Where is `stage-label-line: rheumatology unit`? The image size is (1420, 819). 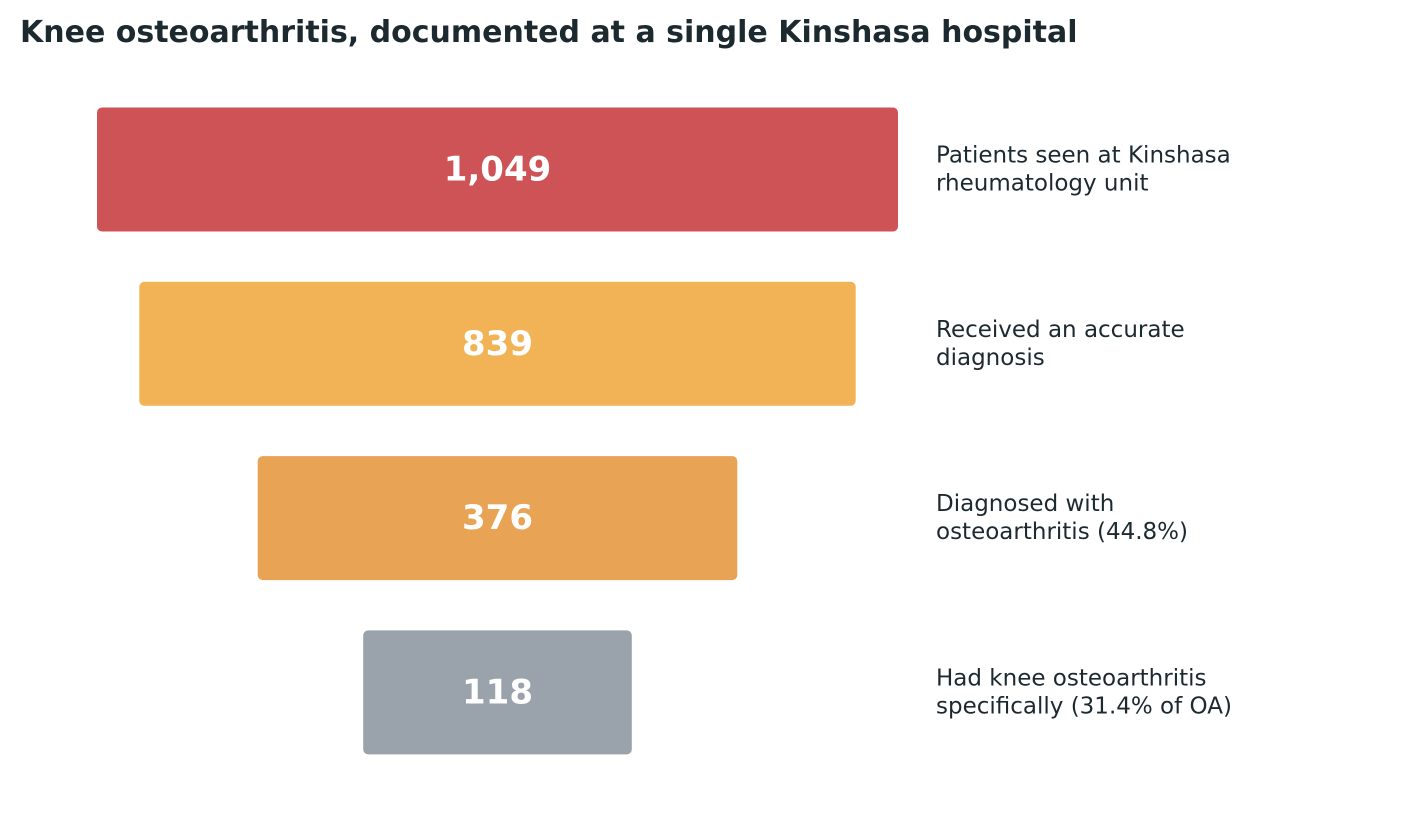 stage-label-line: rheumatology unit is located at coordinates (1042, 184).